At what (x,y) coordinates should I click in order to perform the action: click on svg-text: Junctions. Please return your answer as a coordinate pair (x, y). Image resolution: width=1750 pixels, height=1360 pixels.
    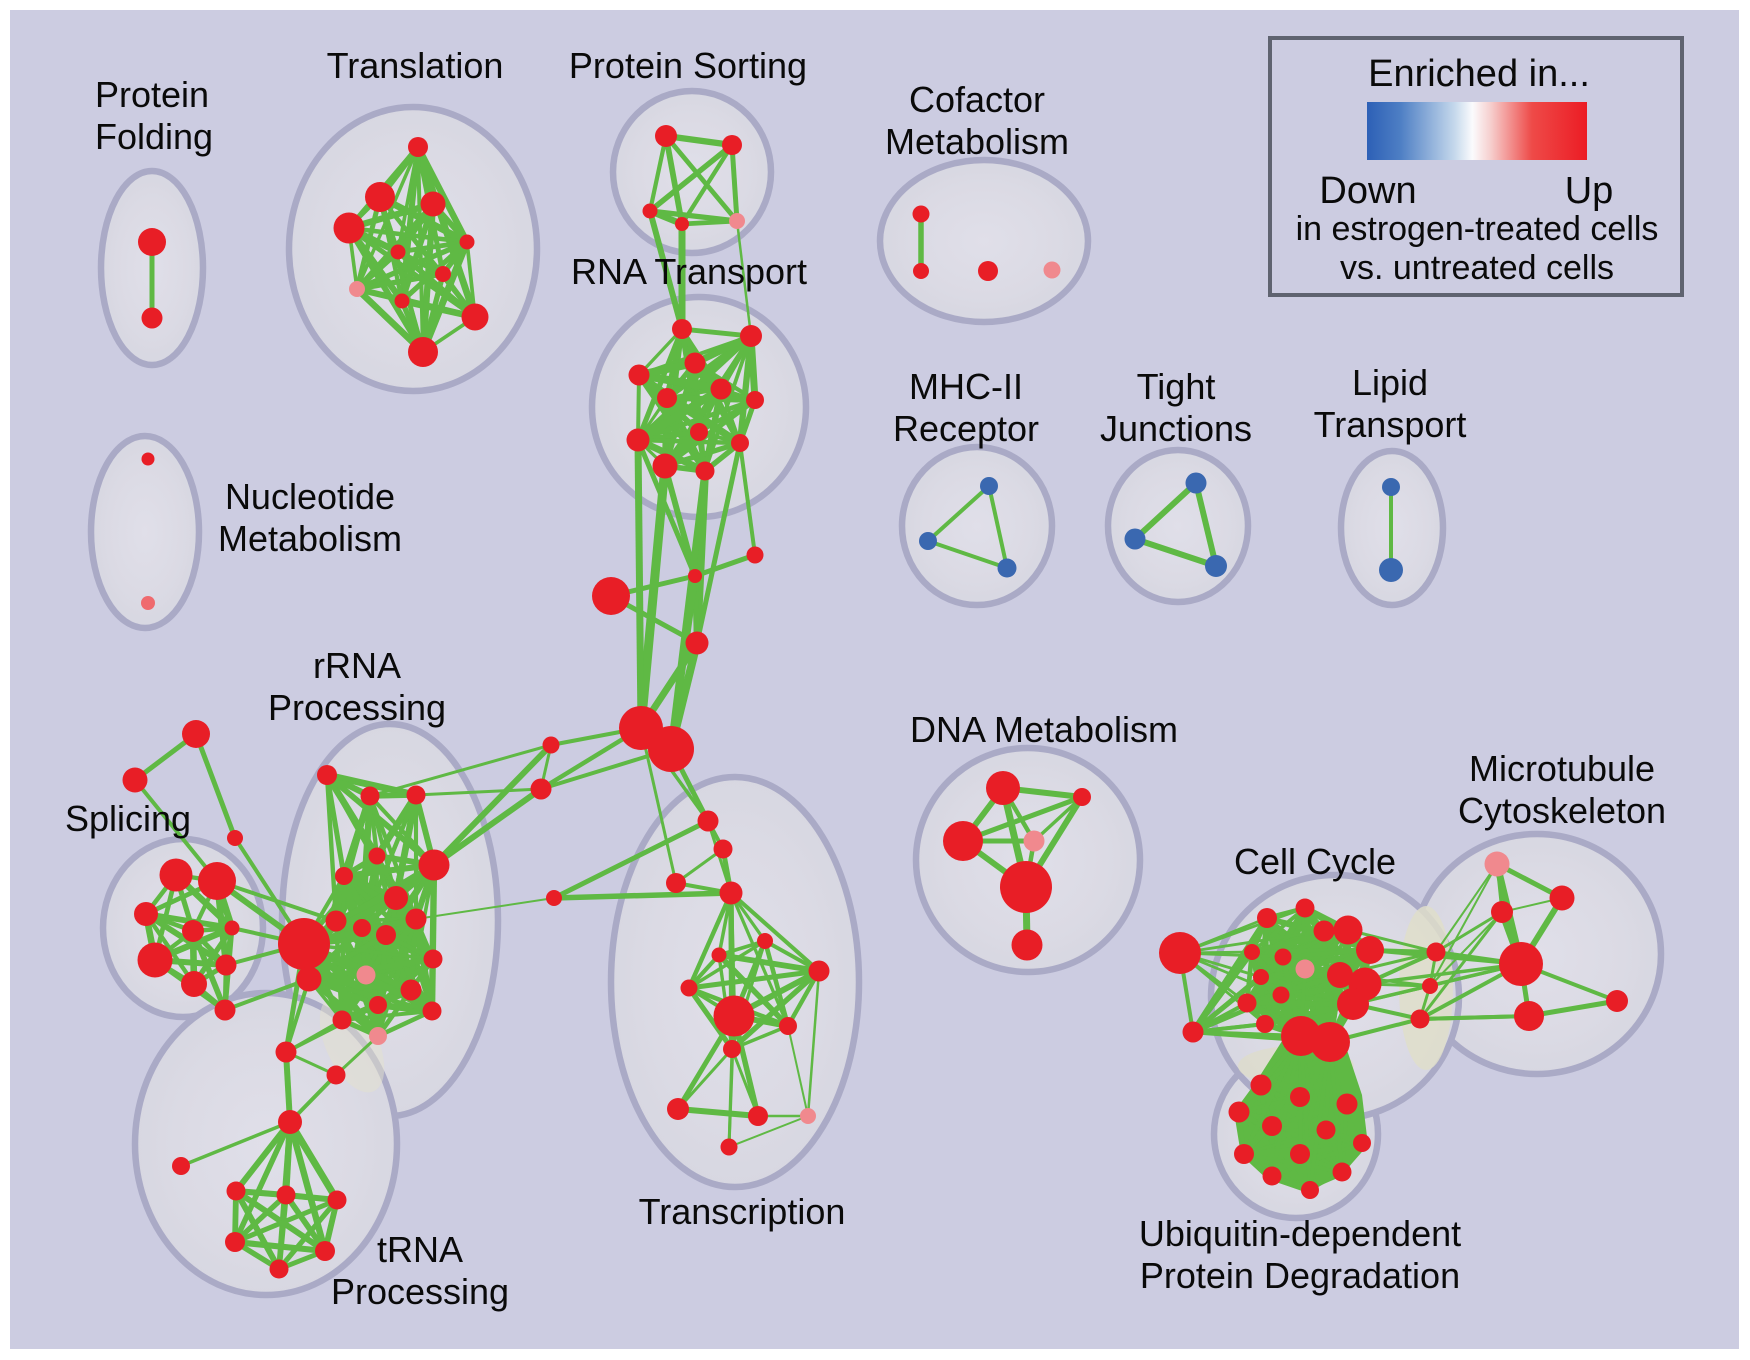
    Looking at the image, I should click on (1176, 428).